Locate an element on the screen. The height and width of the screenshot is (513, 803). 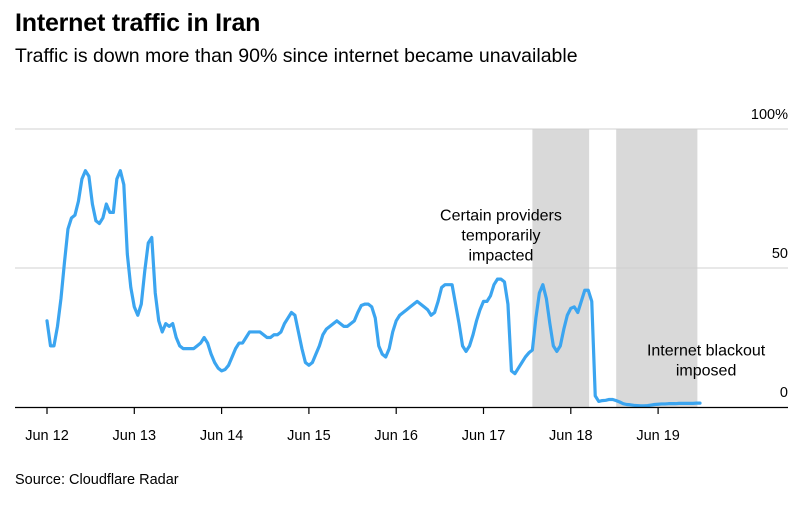
annotation-line: temporarily is located at coordinates (500, 236).